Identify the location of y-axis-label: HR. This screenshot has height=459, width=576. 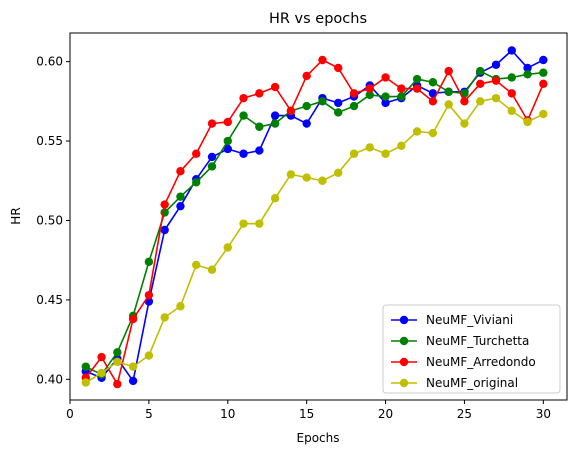
(16, 215).